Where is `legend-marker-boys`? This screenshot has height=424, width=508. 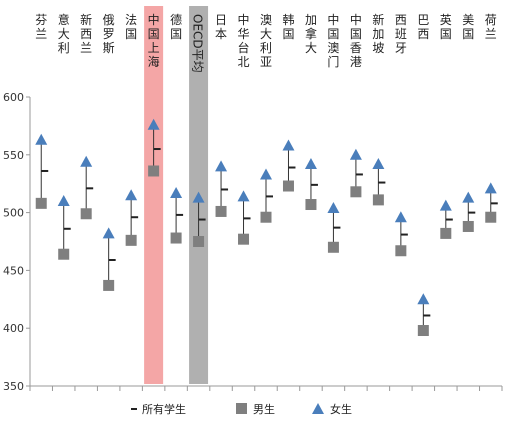 legend-marker-boys is located at coordinates (241, 408).